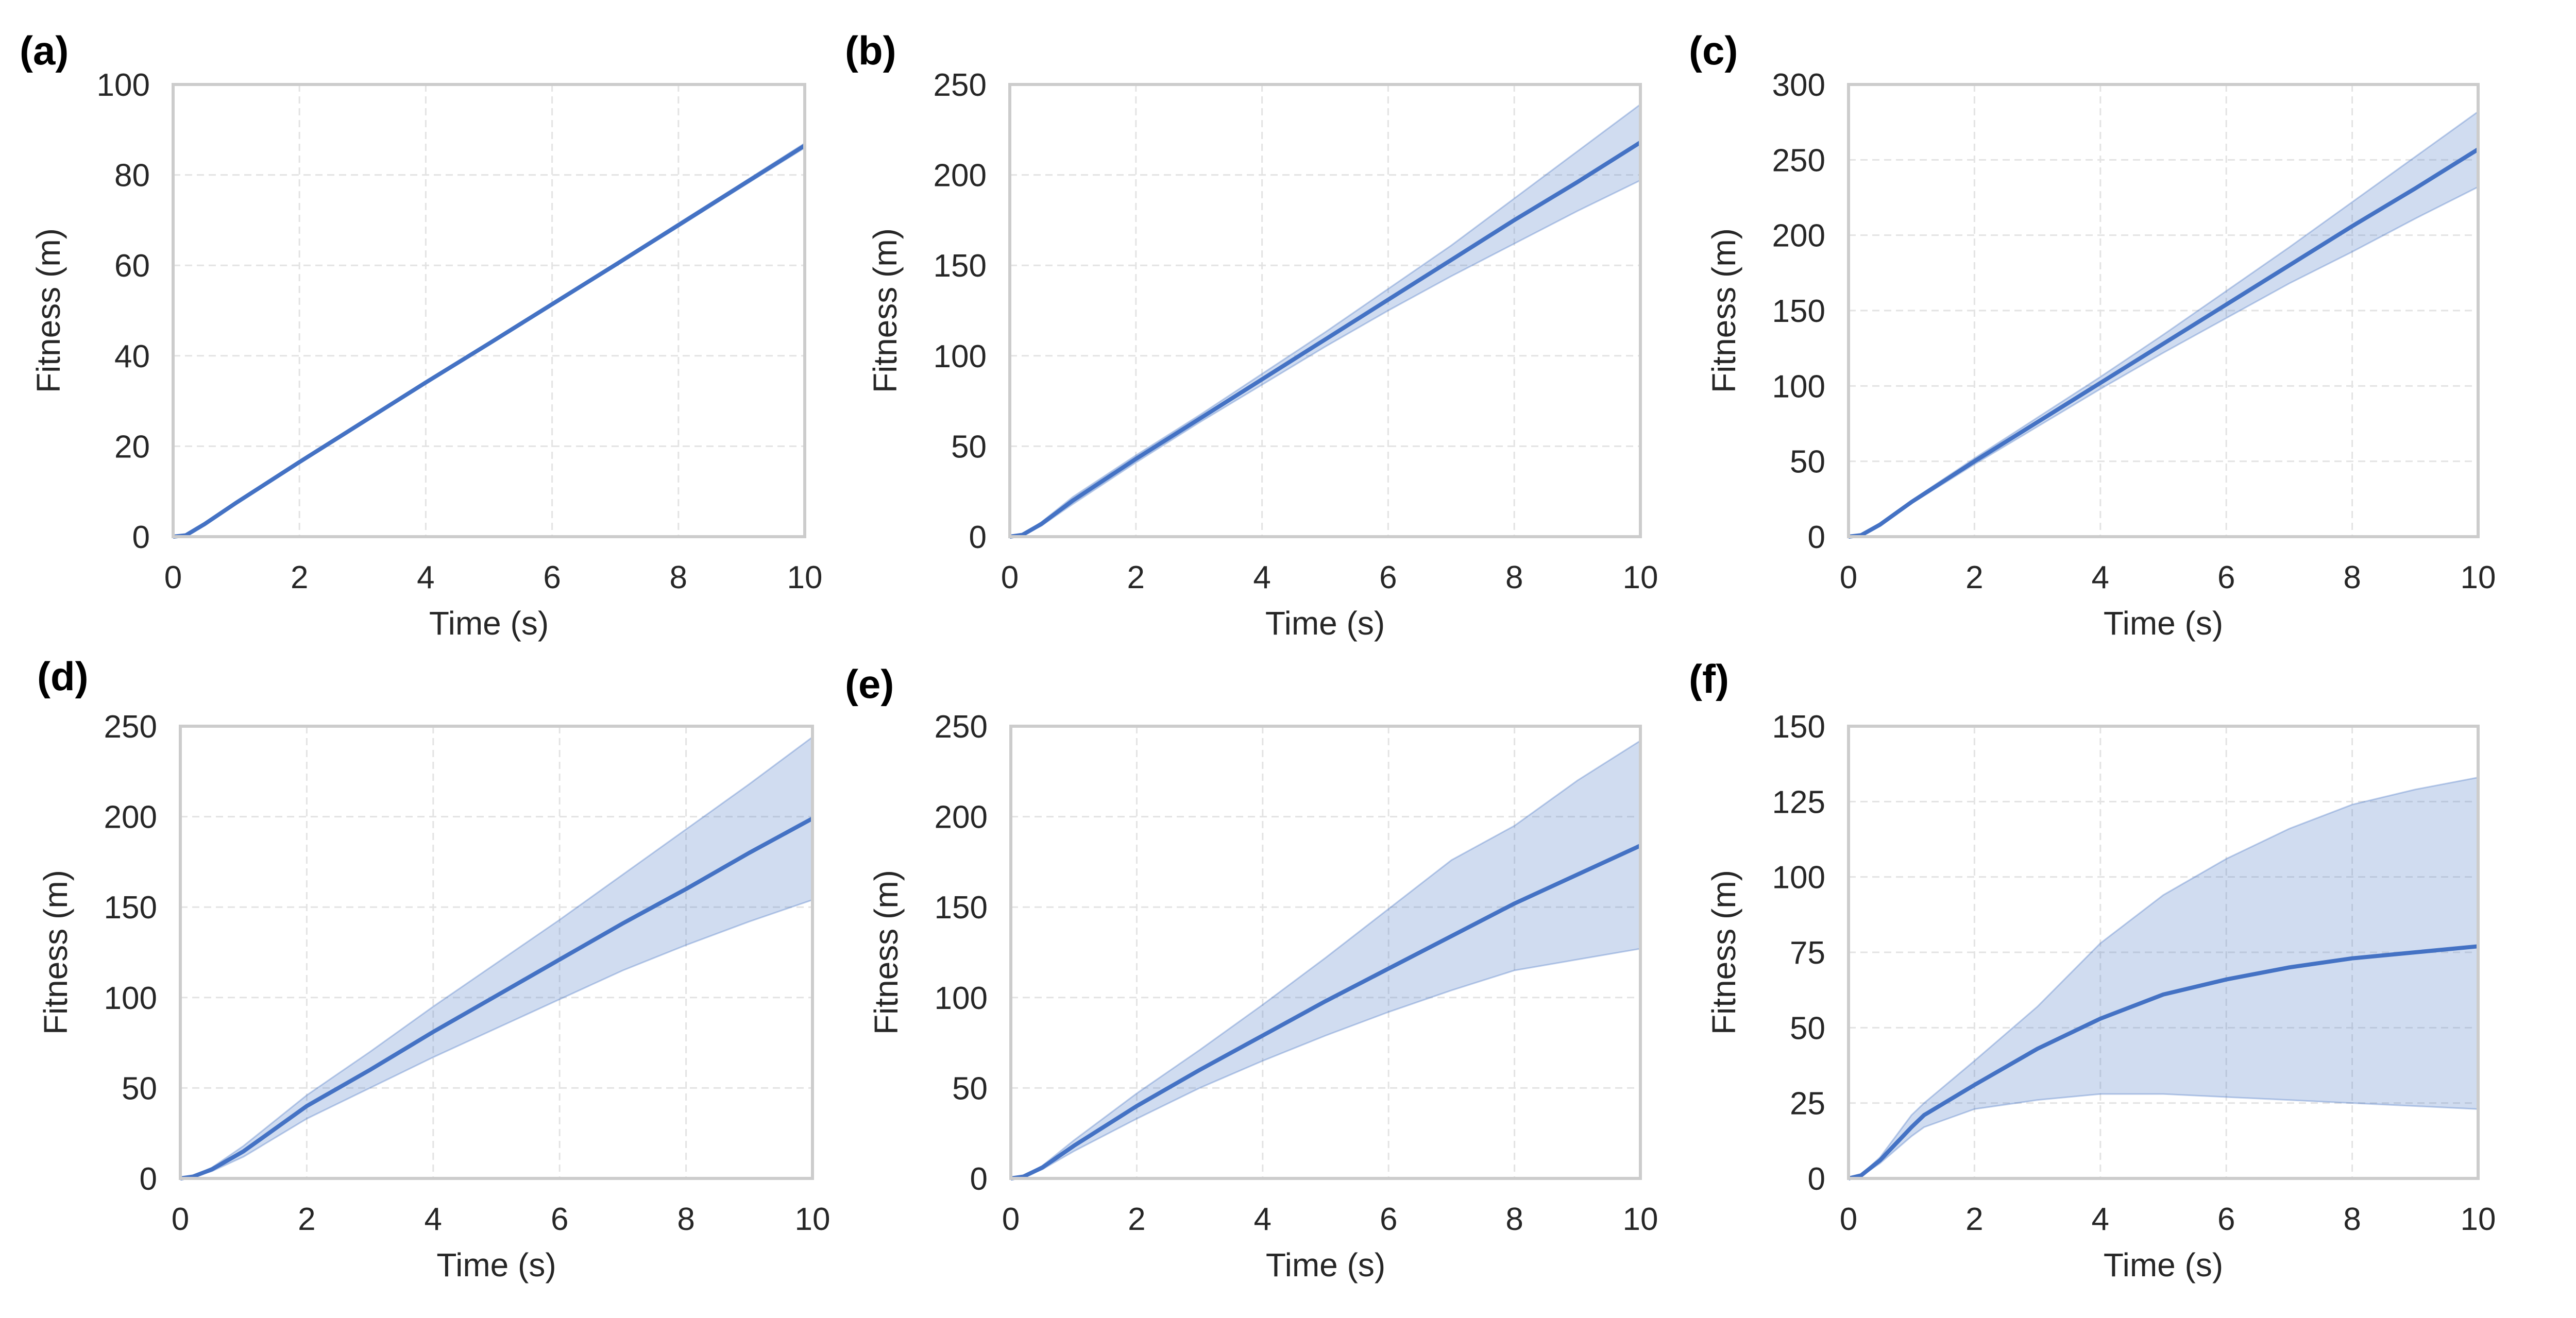 This screenshot has width=2576, height=1318. I want to click on panel-label: (c), so click(1713, 50).